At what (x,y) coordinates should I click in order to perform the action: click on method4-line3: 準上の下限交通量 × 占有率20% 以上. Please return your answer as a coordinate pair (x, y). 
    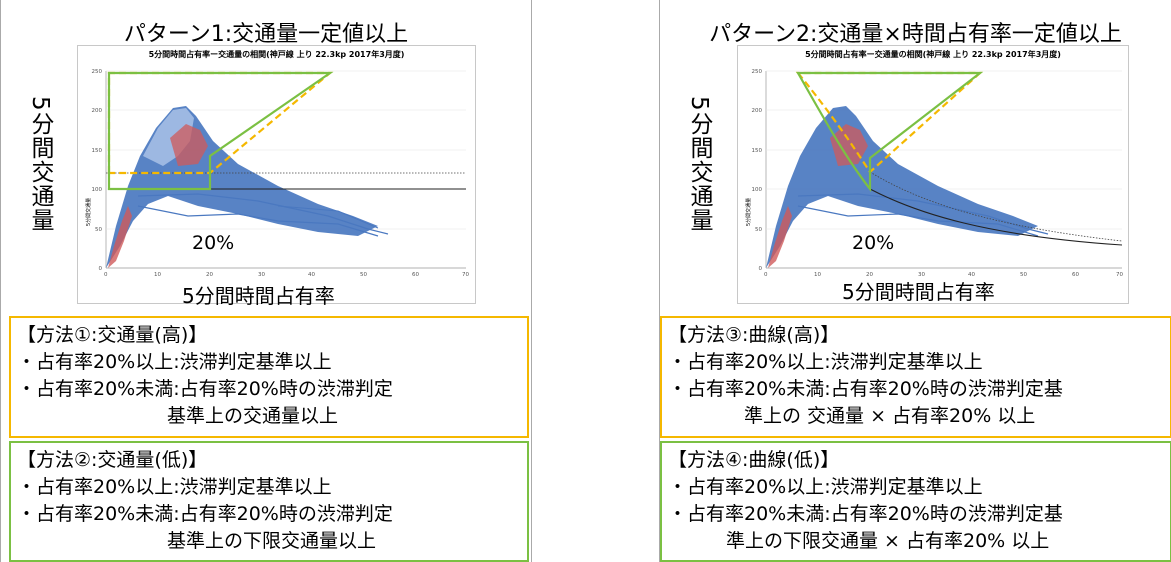
    Looking at the image, I should click on (888, 541).